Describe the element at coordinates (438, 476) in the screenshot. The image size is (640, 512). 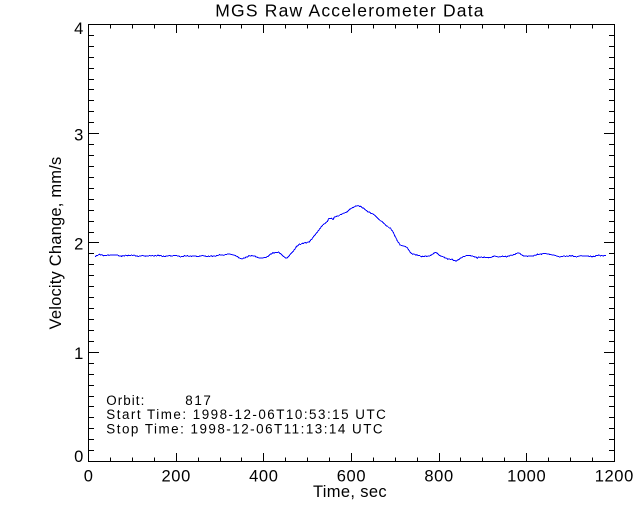
I see `svg-text: 800` at that location.